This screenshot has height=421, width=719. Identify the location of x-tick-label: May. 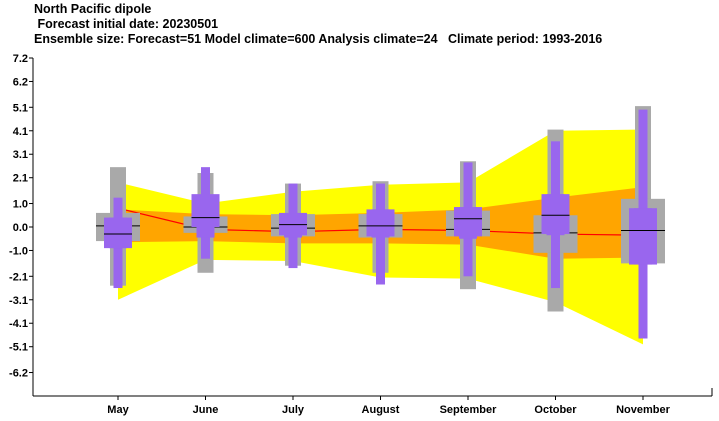
(118, 410).